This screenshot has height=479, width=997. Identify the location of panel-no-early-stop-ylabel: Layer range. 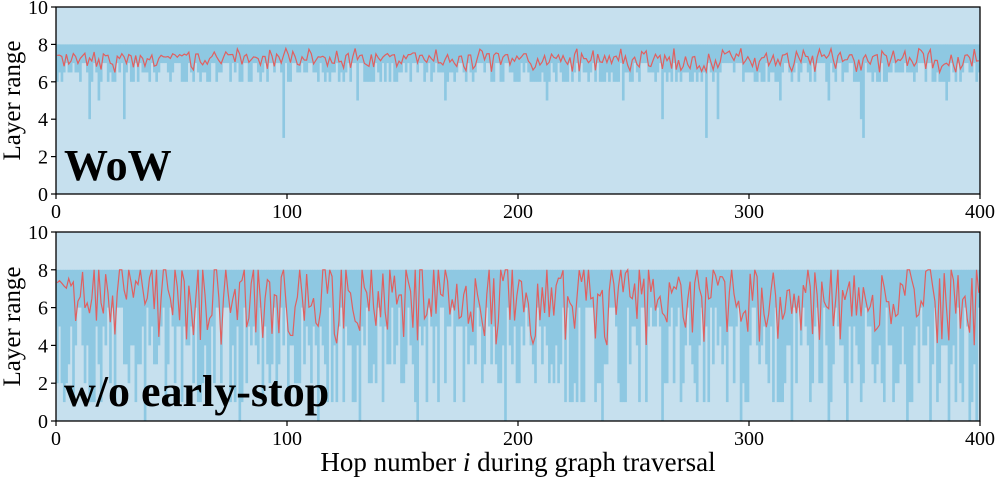
(13, 326).